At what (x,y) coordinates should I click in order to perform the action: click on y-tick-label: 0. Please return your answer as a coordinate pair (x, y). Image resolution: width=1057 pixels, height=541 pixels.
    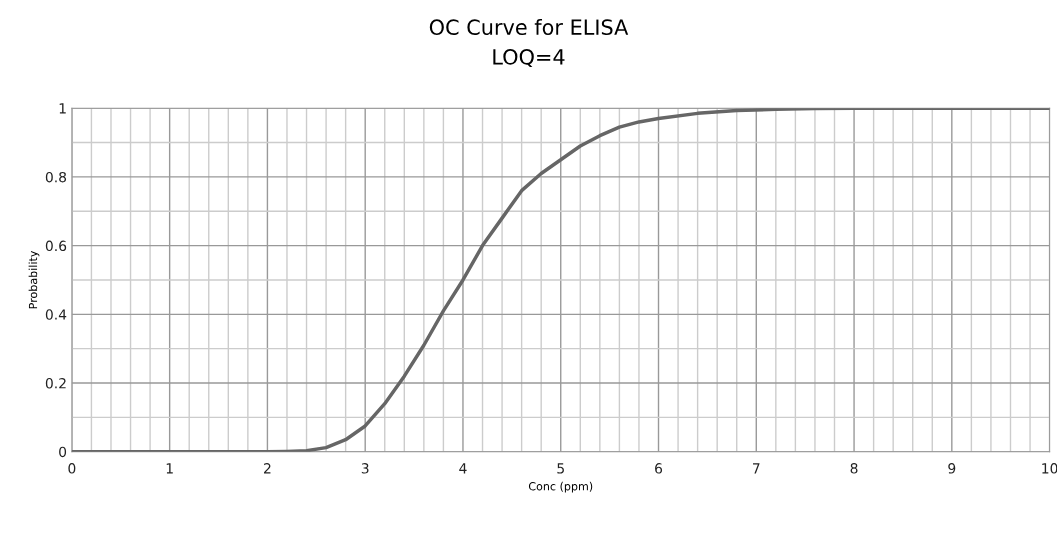
    Looking at the image, I should click on (63, 452).